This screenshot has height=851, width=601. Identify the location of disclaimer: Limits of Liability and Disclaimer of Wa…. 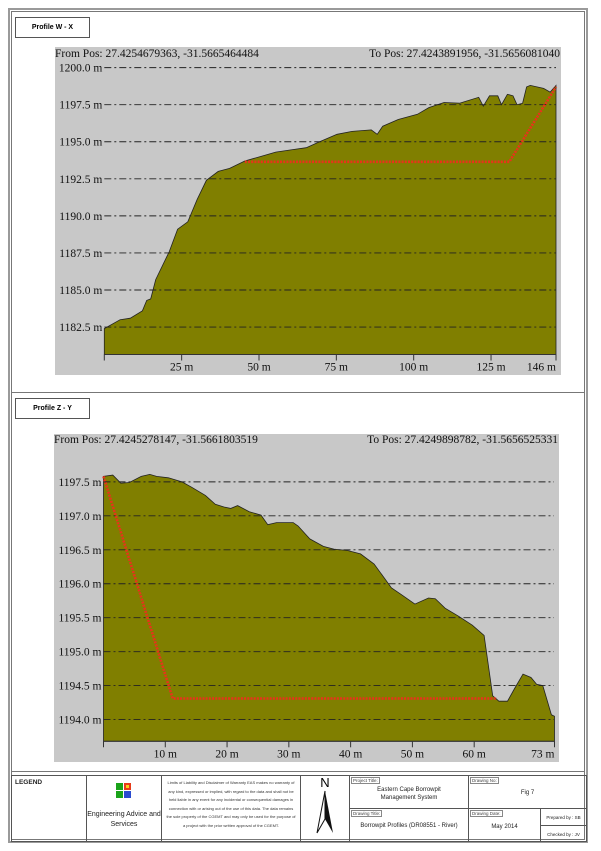
(231, 808).